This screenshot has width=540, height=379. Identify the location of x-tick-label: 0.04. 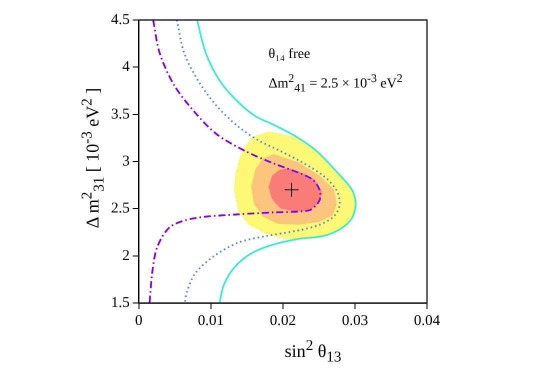
(427, 320).